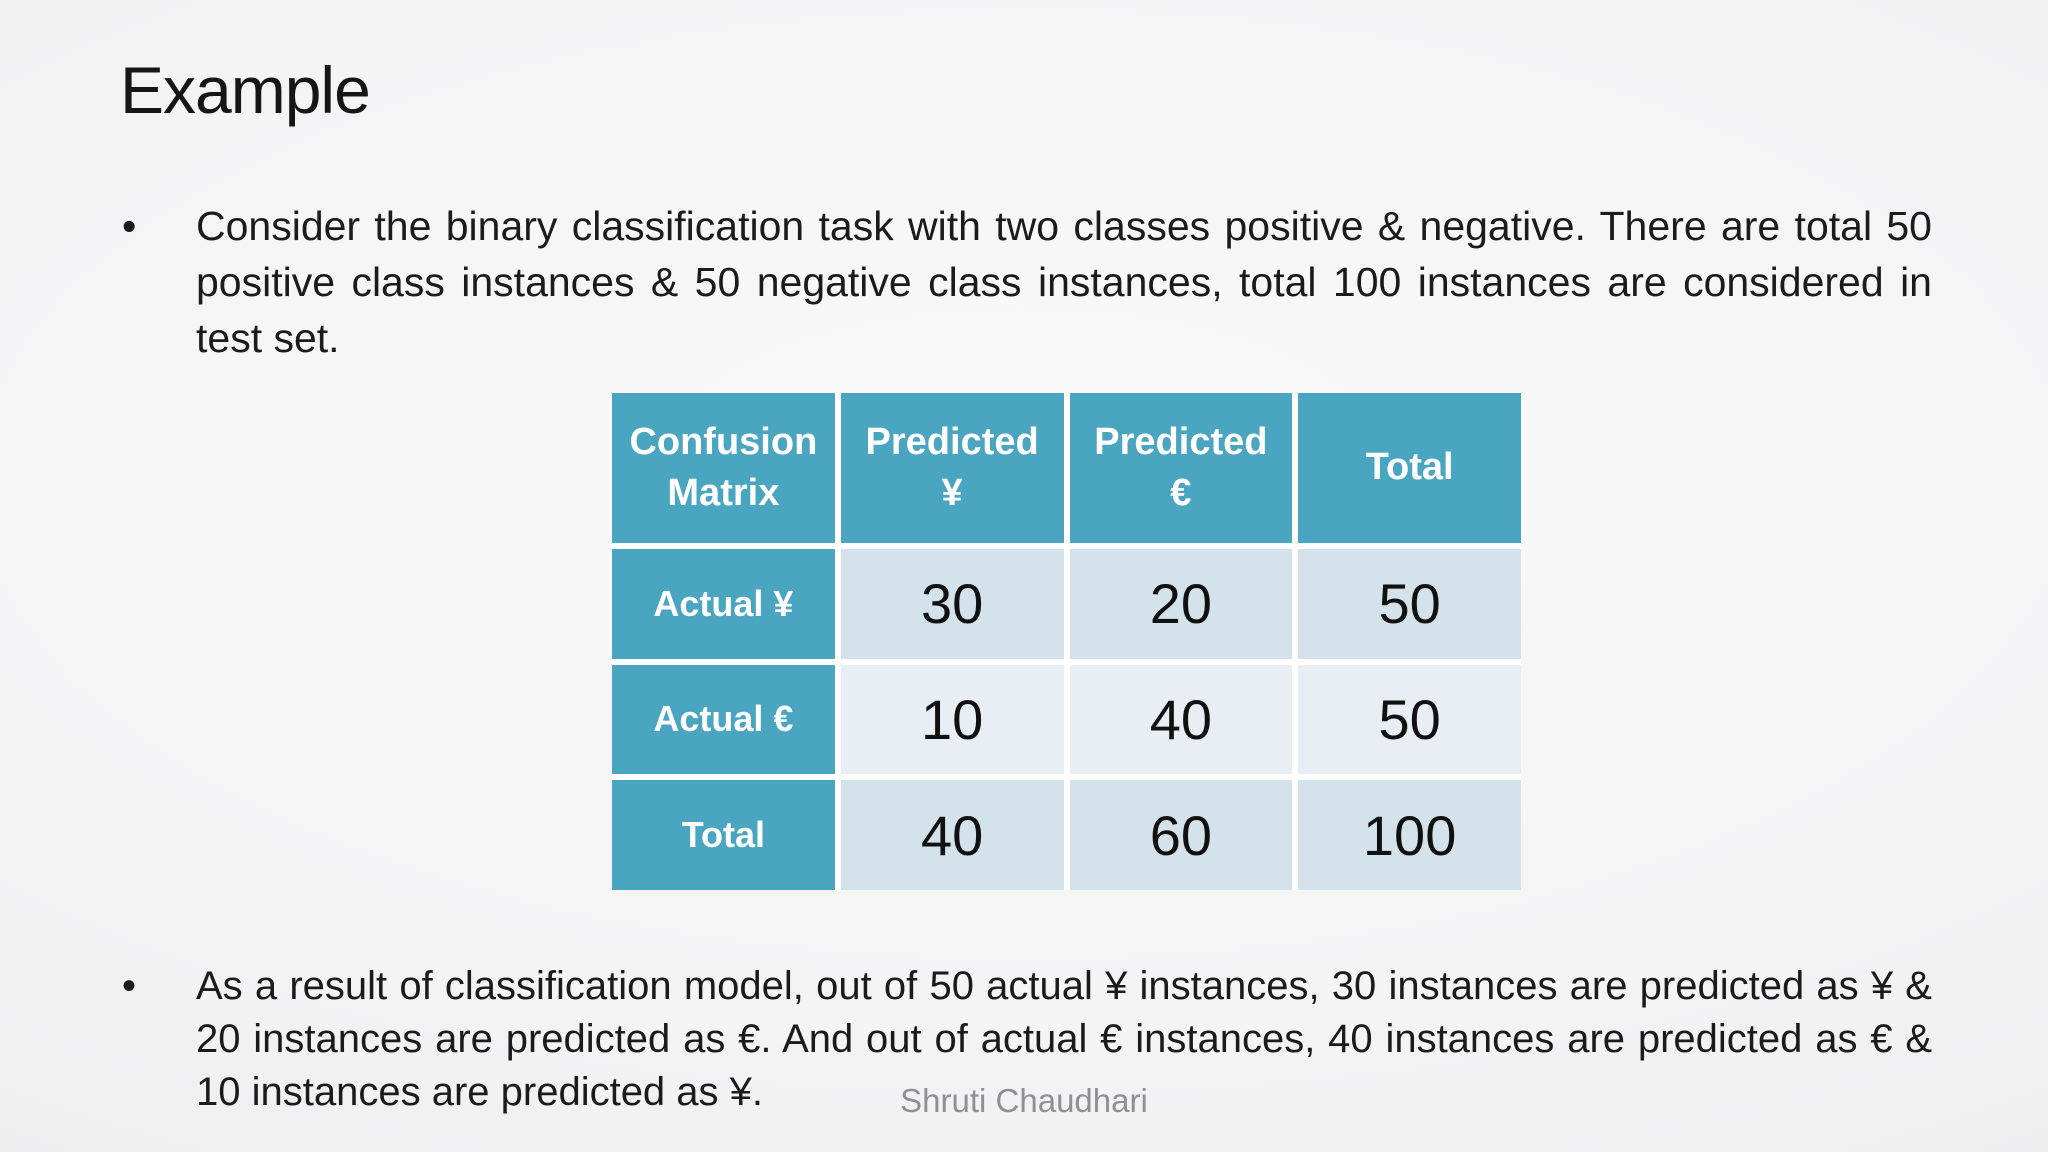 The width and height of the screenshot is (2048, 1152). Describe the element at coordinates (952, 468) in the screenshot. I see `table-header-predicted-yen: Predicted ¥` at that location.